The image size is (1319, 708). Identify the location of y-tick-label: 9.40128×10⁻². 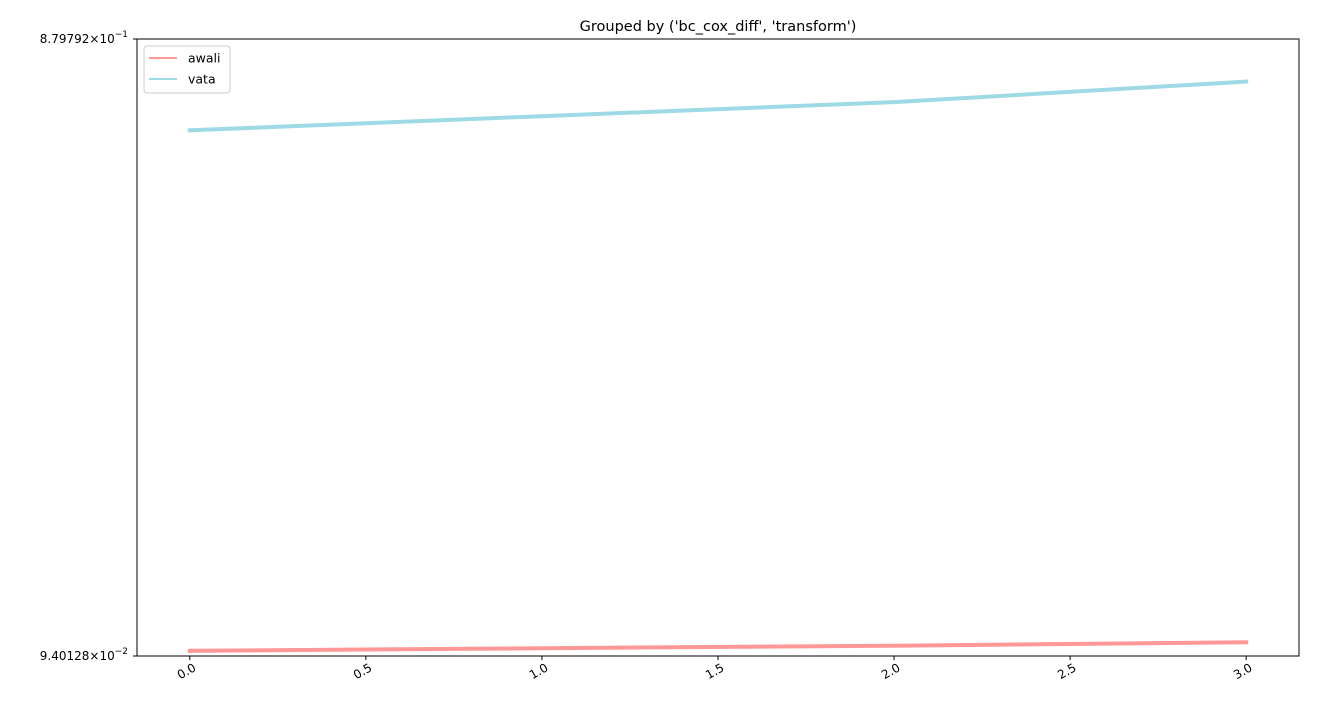
(84, 655).